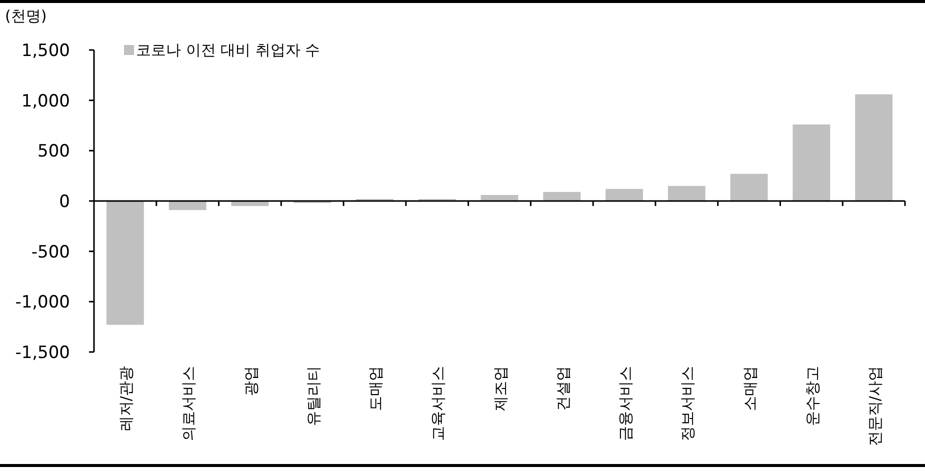  What do you see at coordinates (42, 353) in the screenshot?
I see `y-tick-label: -1,500` at bounding box center [42, 353].